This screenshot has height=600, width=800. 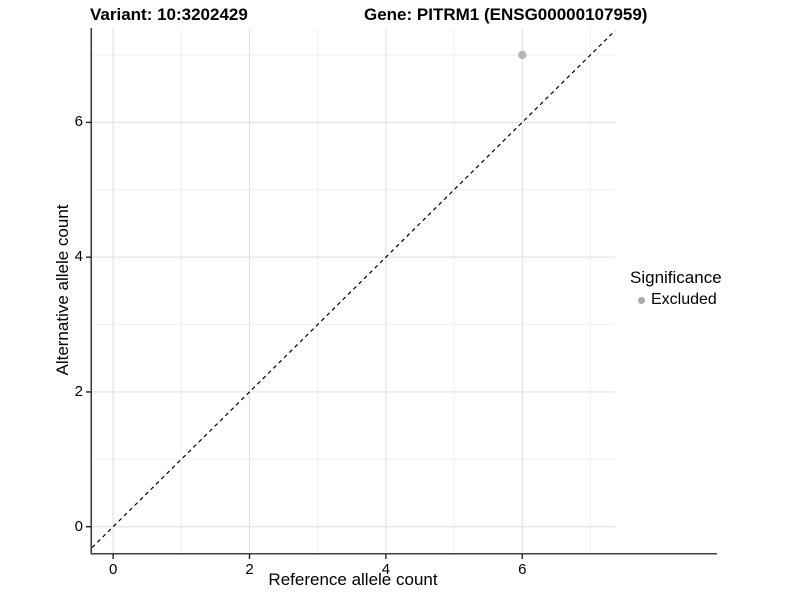 I want to click on legend-title: Significance, so click(x=676, y=277).